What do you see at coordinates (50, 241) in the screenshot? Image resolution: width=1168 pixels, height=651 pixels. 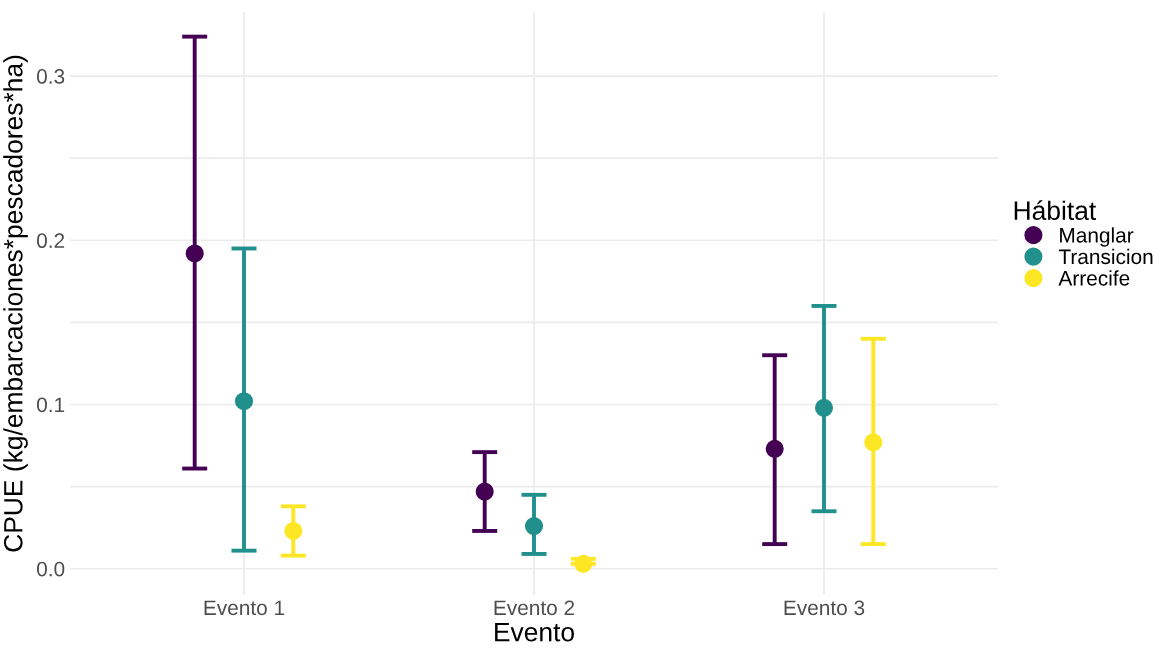 I see `y-tick-label: 0.2` at bounding box center [50, 241].